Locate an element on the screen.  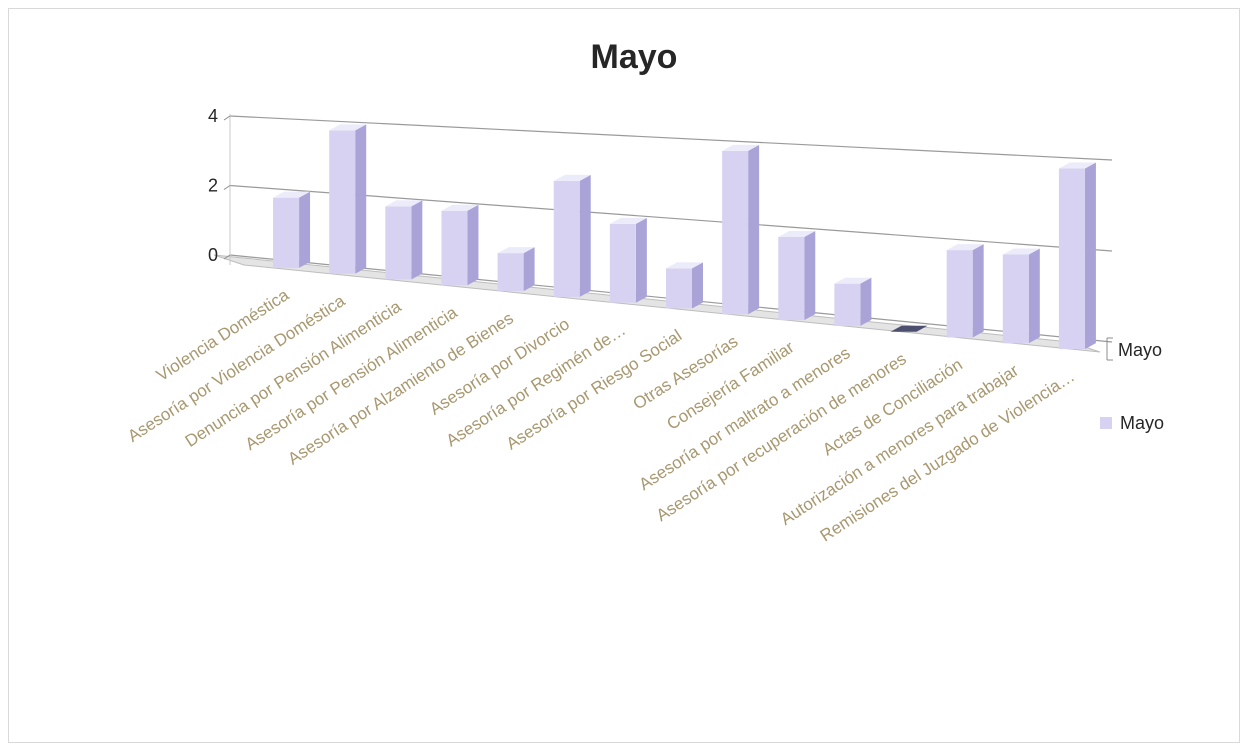
legend: Mayo is located at coordinates (1132, 423).